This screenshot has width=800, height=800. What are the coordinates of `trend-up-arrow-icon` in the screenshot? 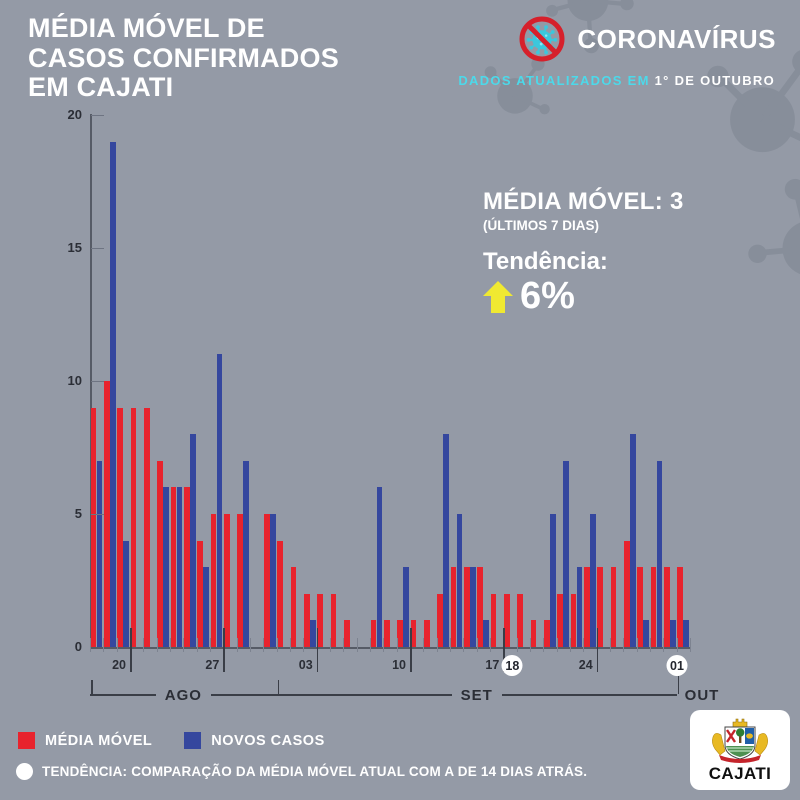 It's located at (498, 297).